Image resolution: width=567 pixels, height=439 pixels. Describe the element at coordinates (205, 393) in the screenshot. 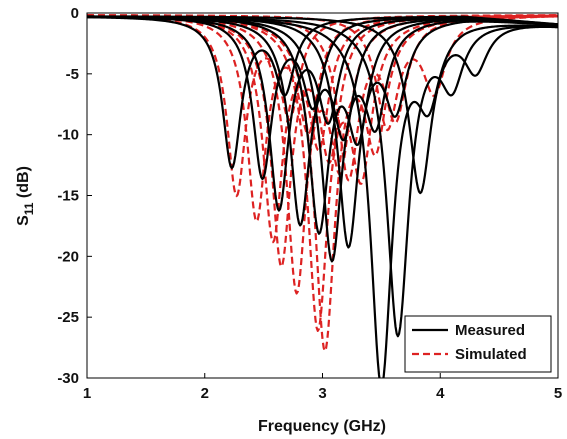

I see `x-tick-label: 2` at that location.